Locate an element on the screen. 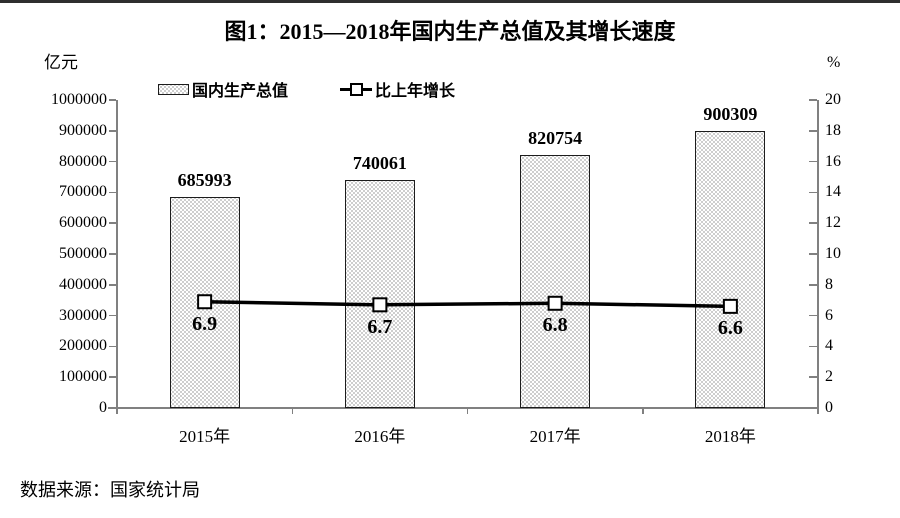 Image resolution: width=900 pixels, height=518 pixels. right-axis-tick-label: 4 is located at coordinates (829, 346).